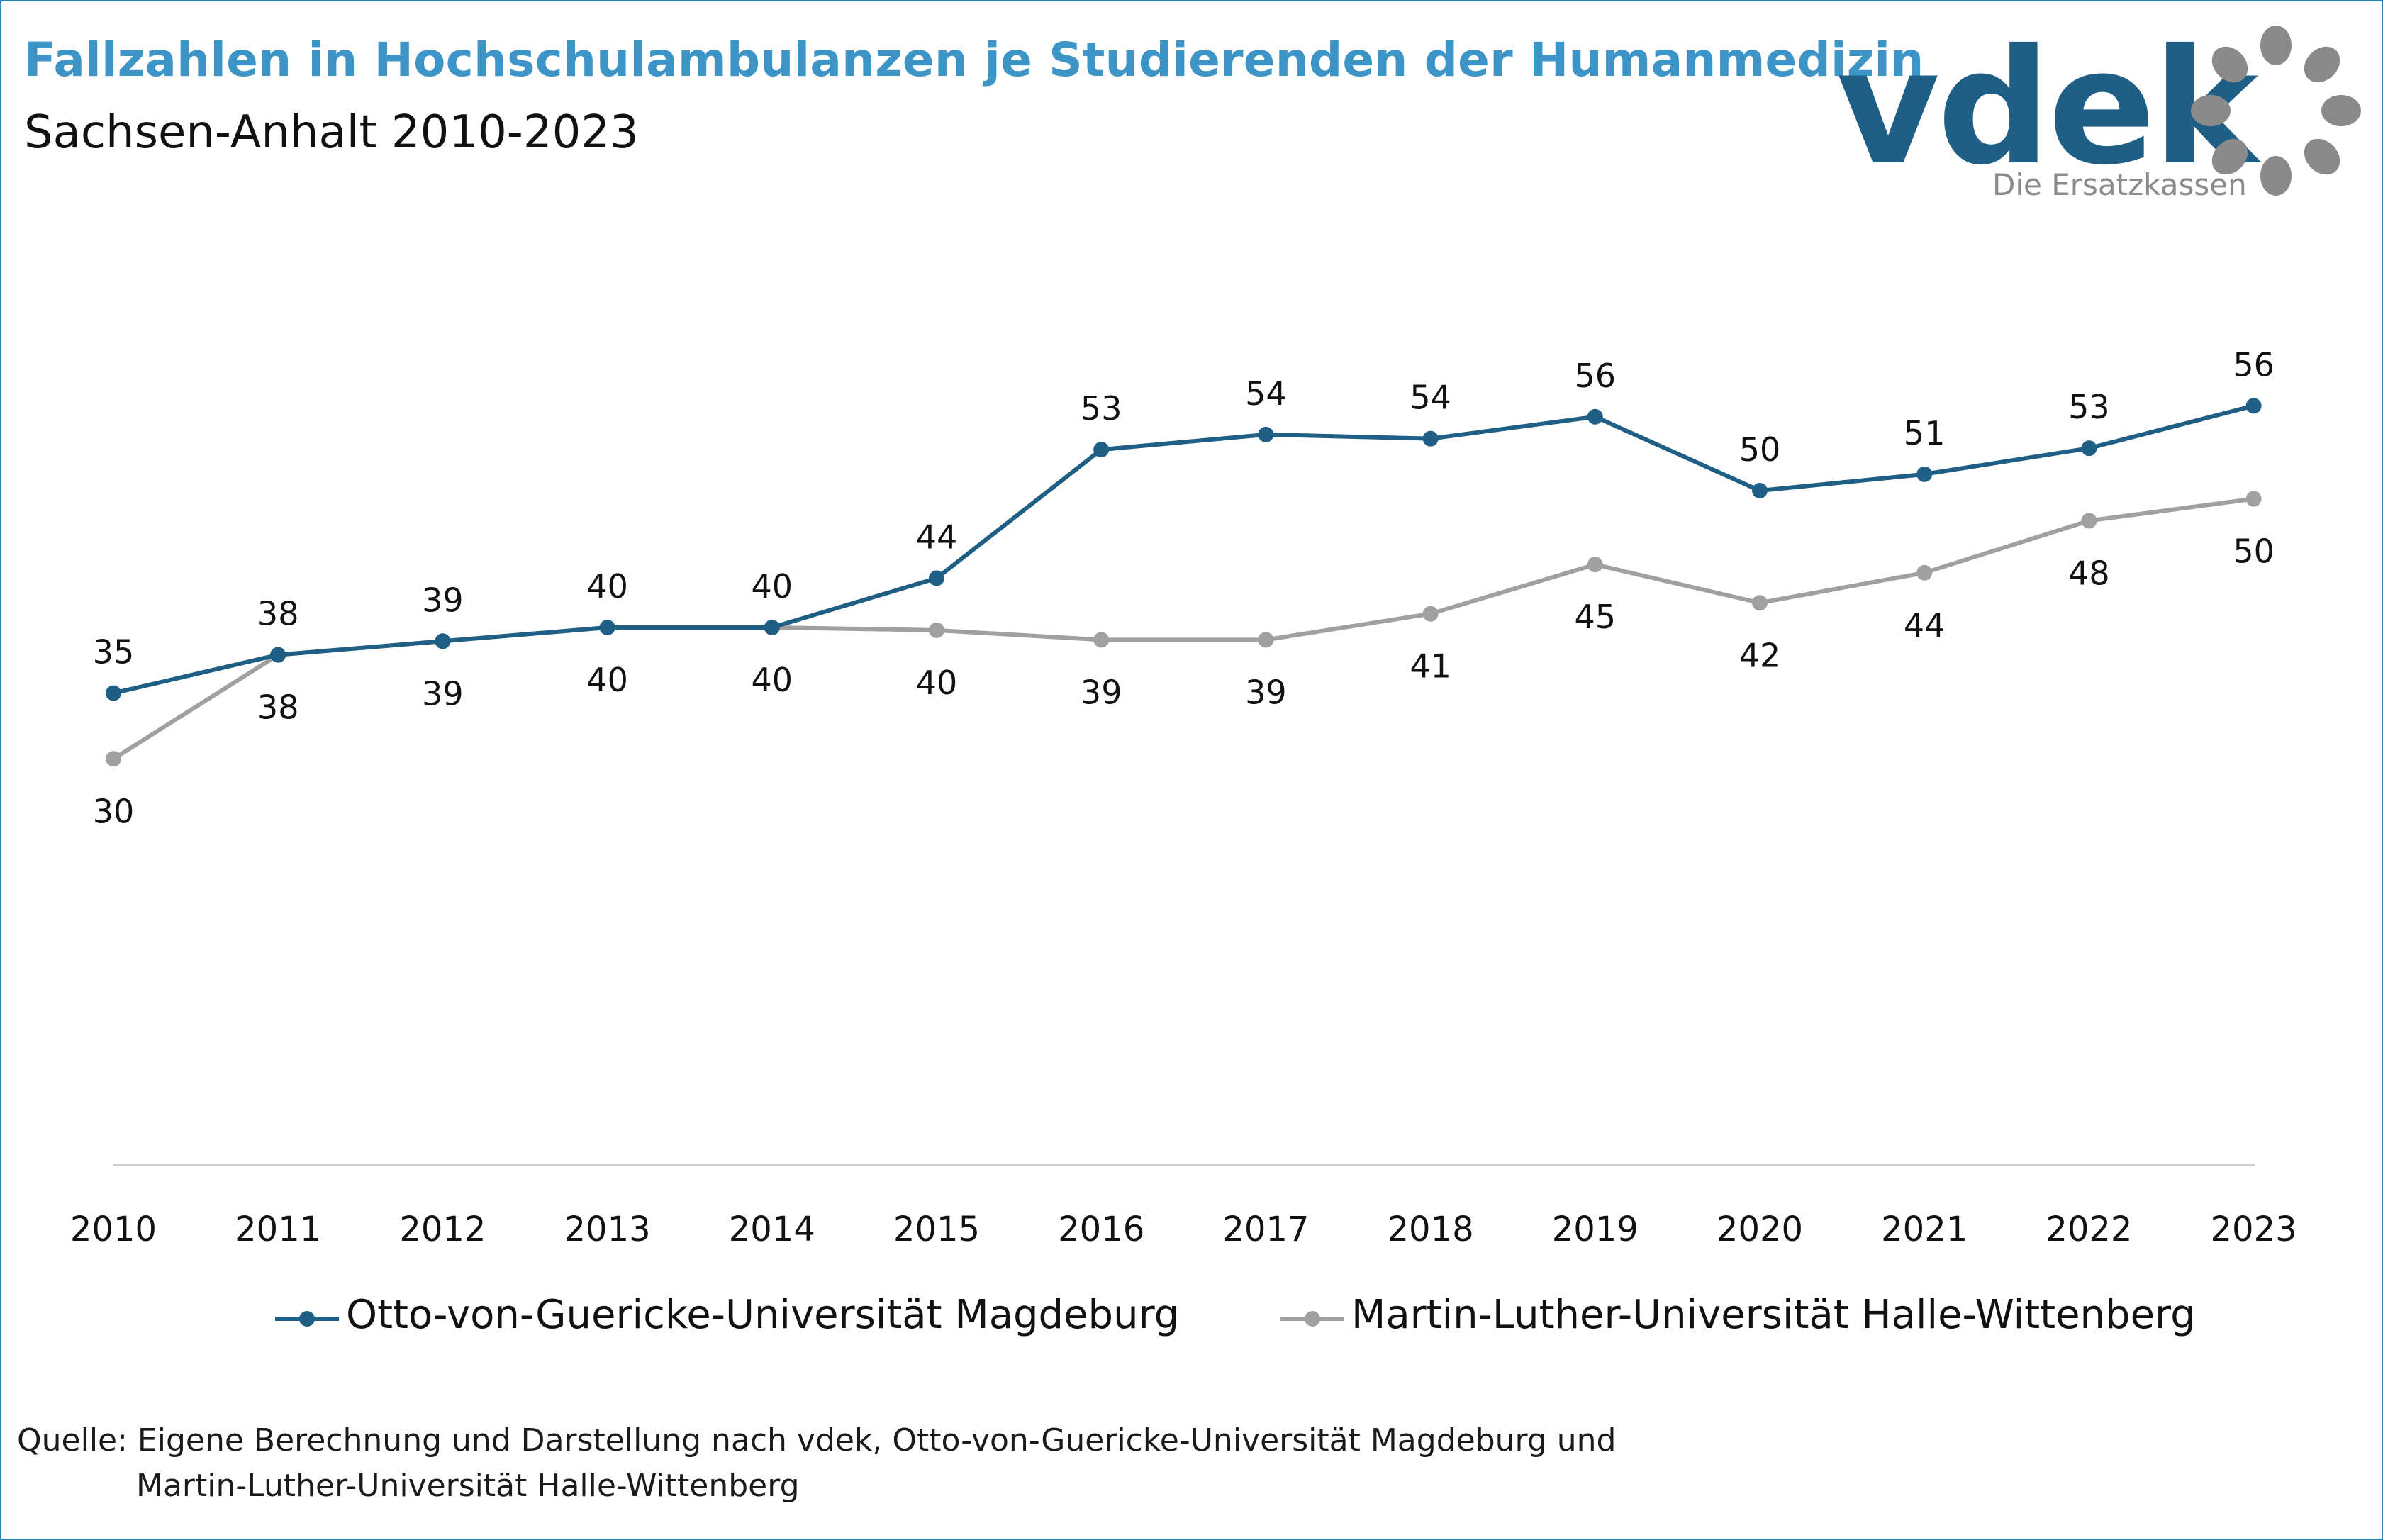 This screenshot has width=2383, height=1540. I want to click on data-label-1-13: 50, so click(2254, 551).